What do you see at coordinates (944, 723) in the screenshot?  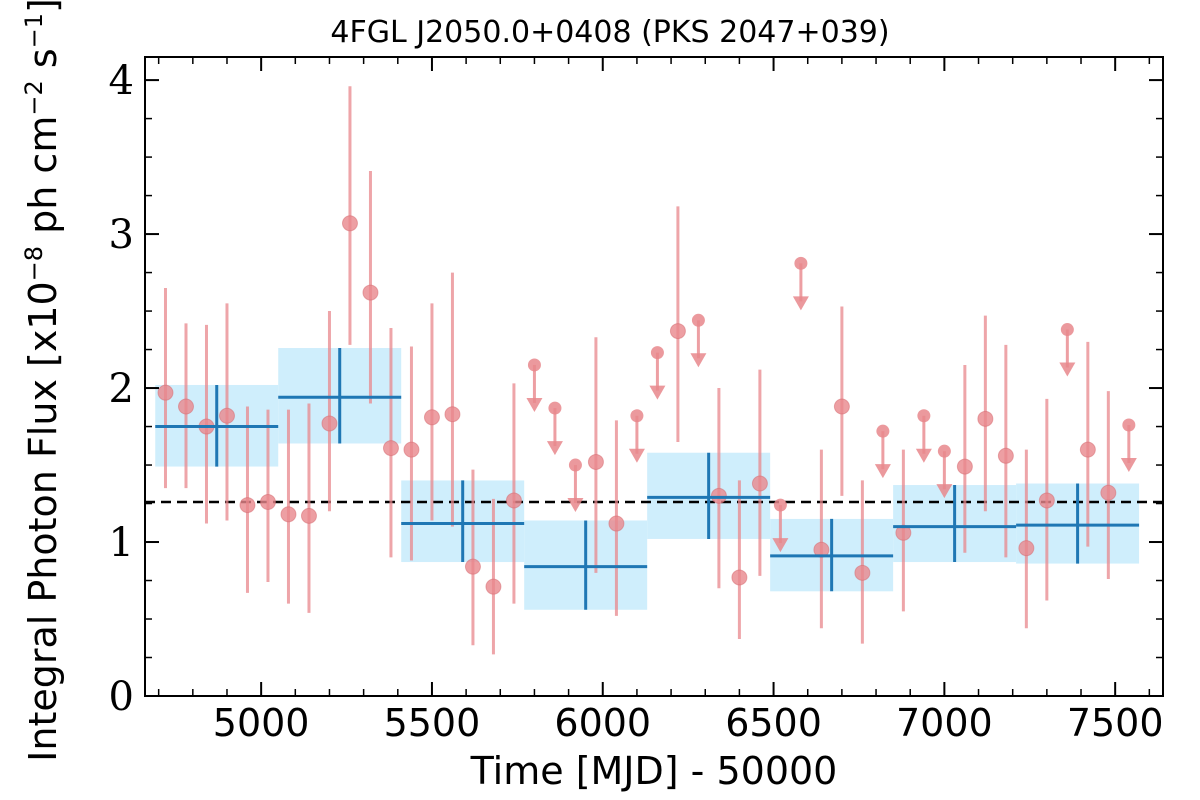 I see `x-tick-label: 7000` at bounding box center [944, 723].